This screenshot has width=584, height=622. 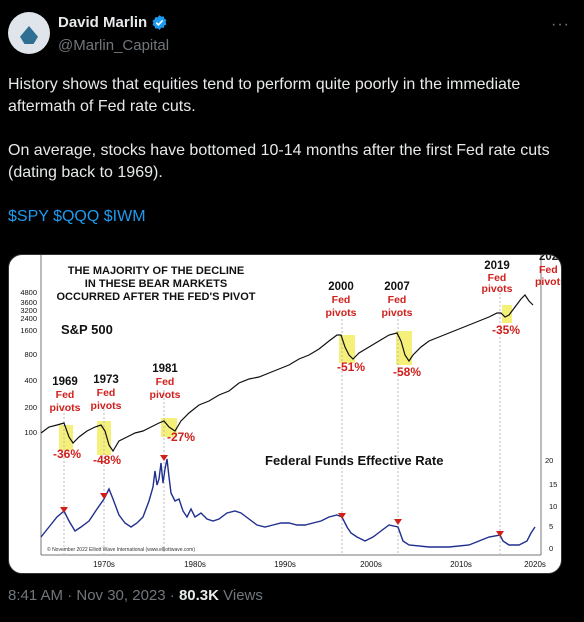 I want to click on views-label: Views, so click(x=240, y=595).